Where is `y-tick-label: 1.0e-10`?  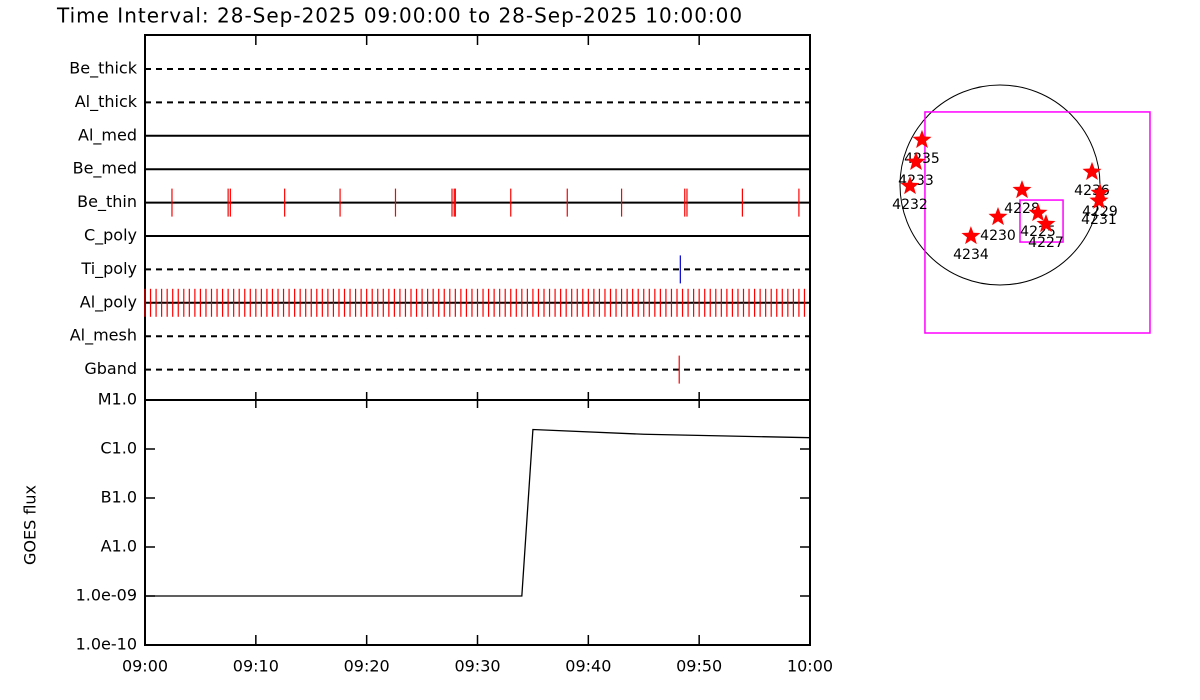
y-tick-label: 1.0e-10 is located at coordinates (106, 644).